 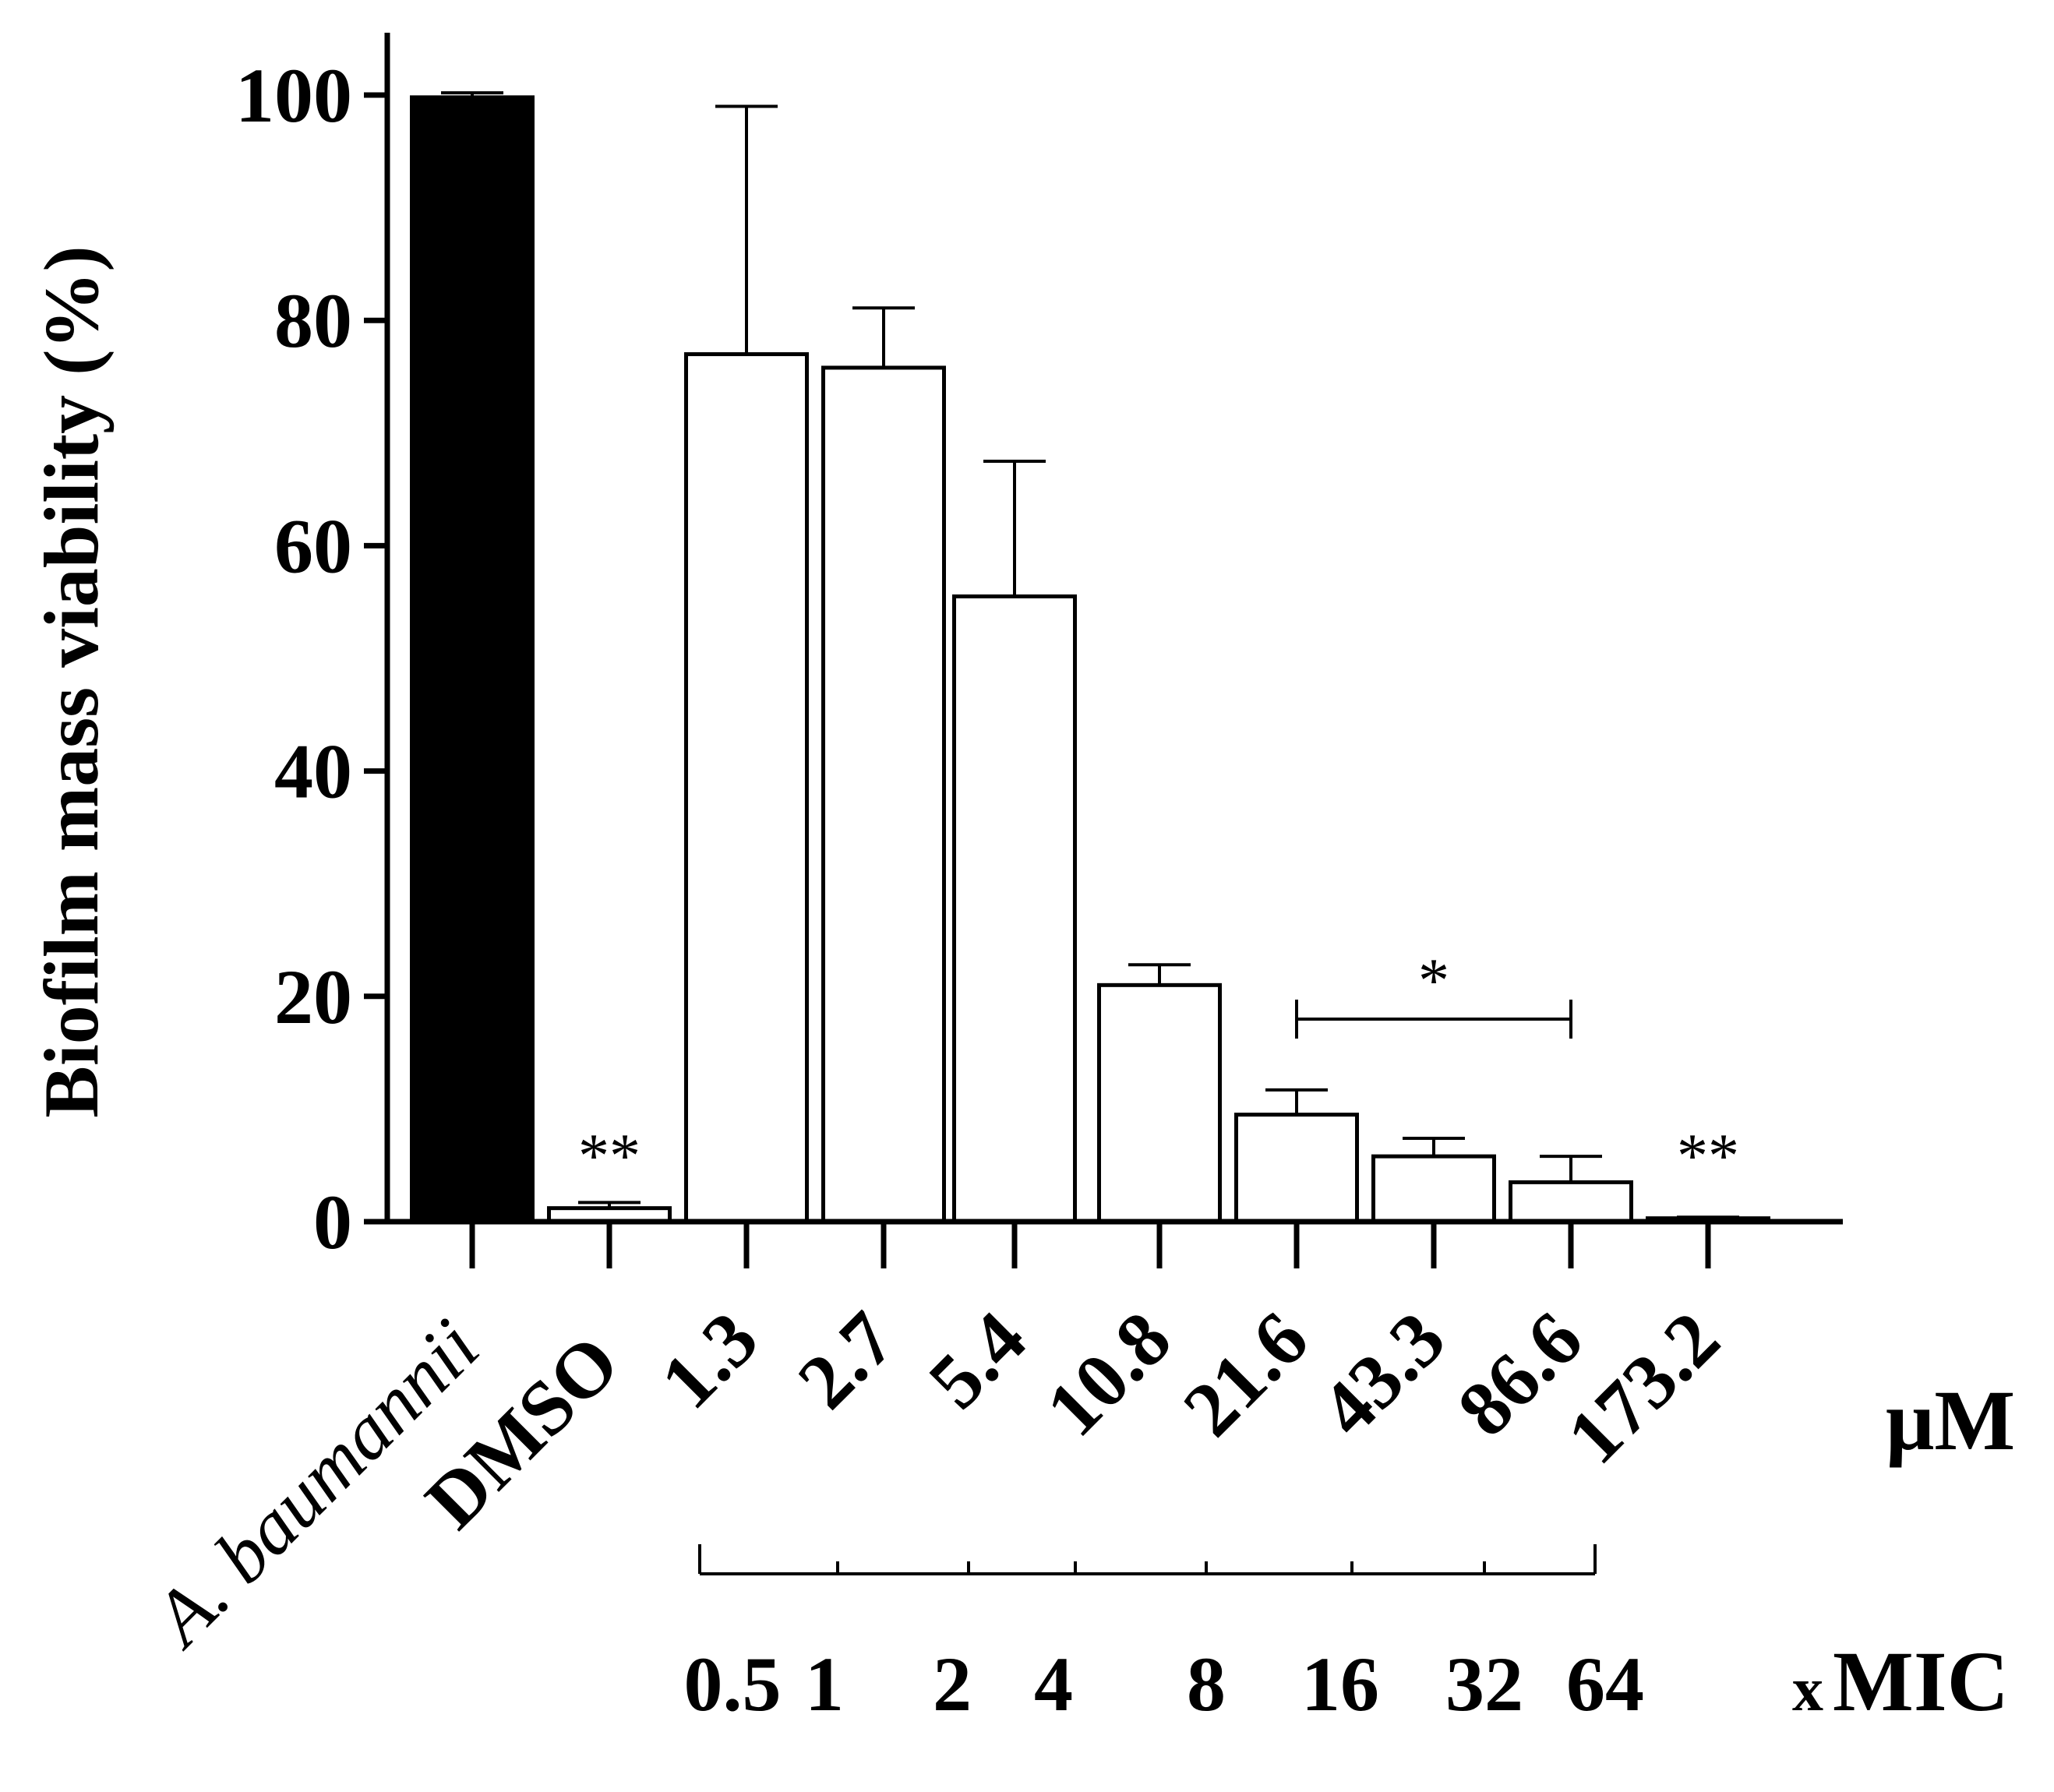 I want to click on x-category-label: 173.2, so click(x=1643, y=1387).